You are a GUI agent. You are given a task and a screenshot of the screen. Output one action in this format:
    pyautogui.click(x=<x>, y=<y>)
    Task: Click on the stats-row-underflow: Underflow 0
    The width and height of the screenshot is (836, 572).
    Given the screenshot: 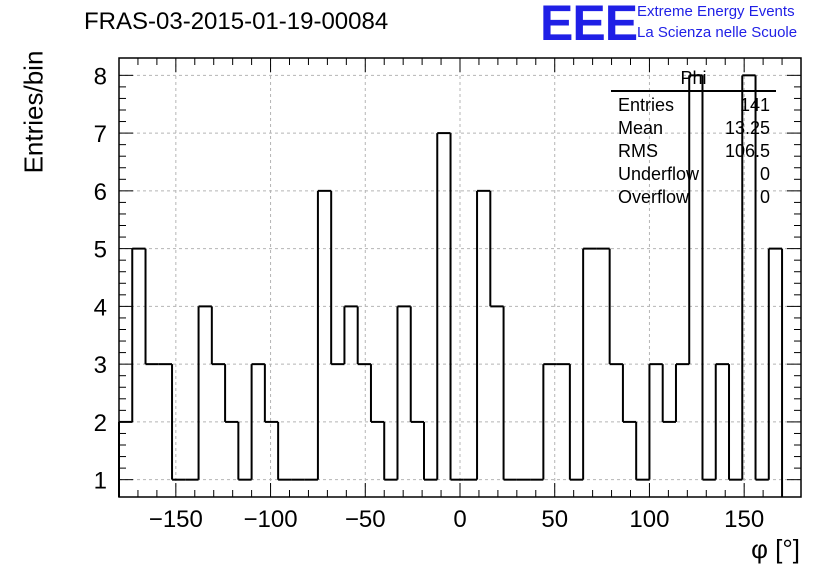 What is the action you would take?
    pyautogui.click(x=693, y=174)
    